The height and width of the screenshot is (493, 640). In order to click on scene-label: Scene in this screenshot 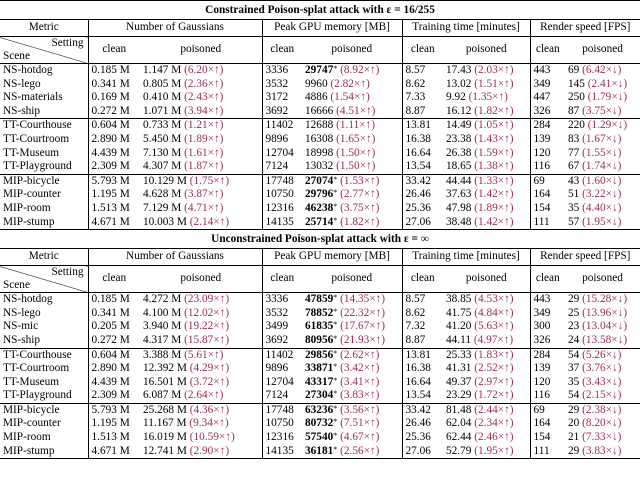, I will do `click(16, 56)`.